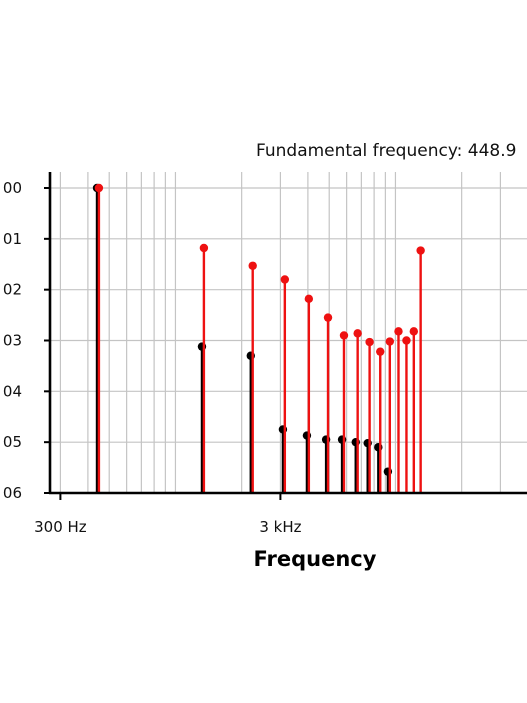  What do you see at coordinates (12, 188) in the screenshot?
I see `y-tick-label: 00` at bounding box center [12, 188].